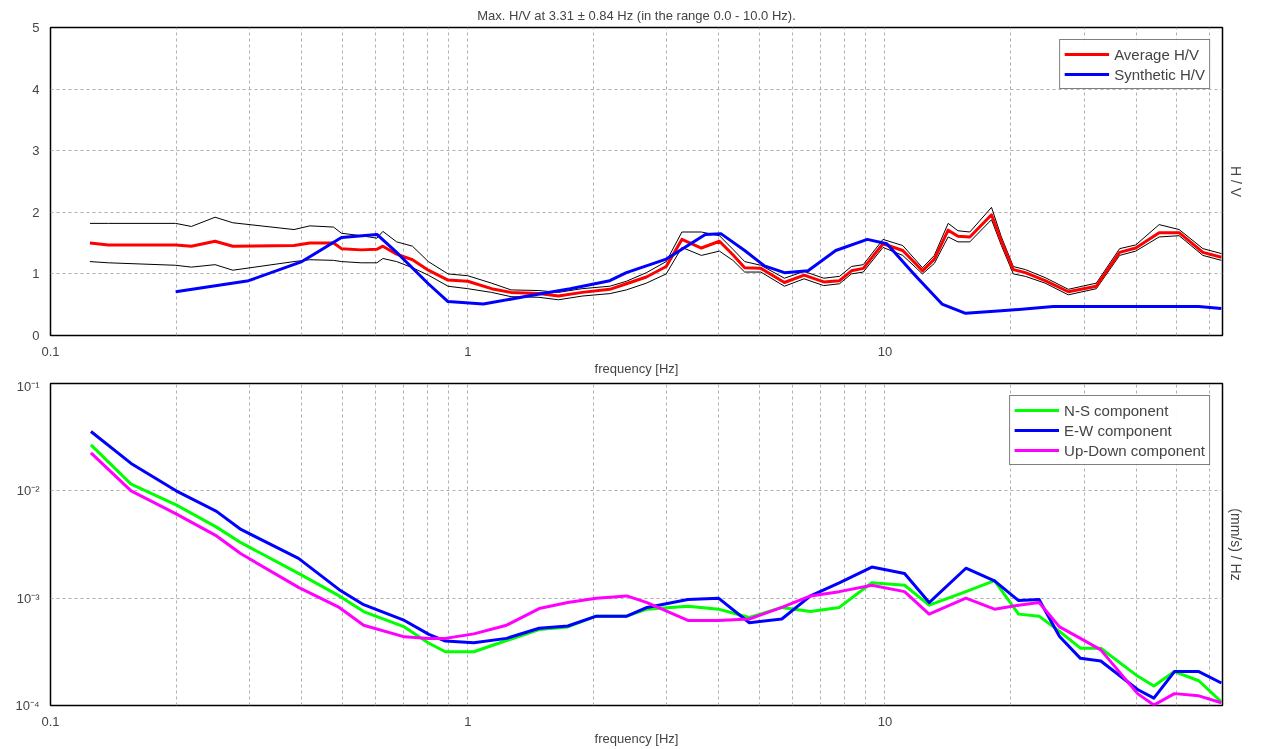 The height and width of the screenshot is (749, 1268). Describe the element at coordinates (1156, 54) in the screenshot. I see `legend-label: Average H/V` at that location.